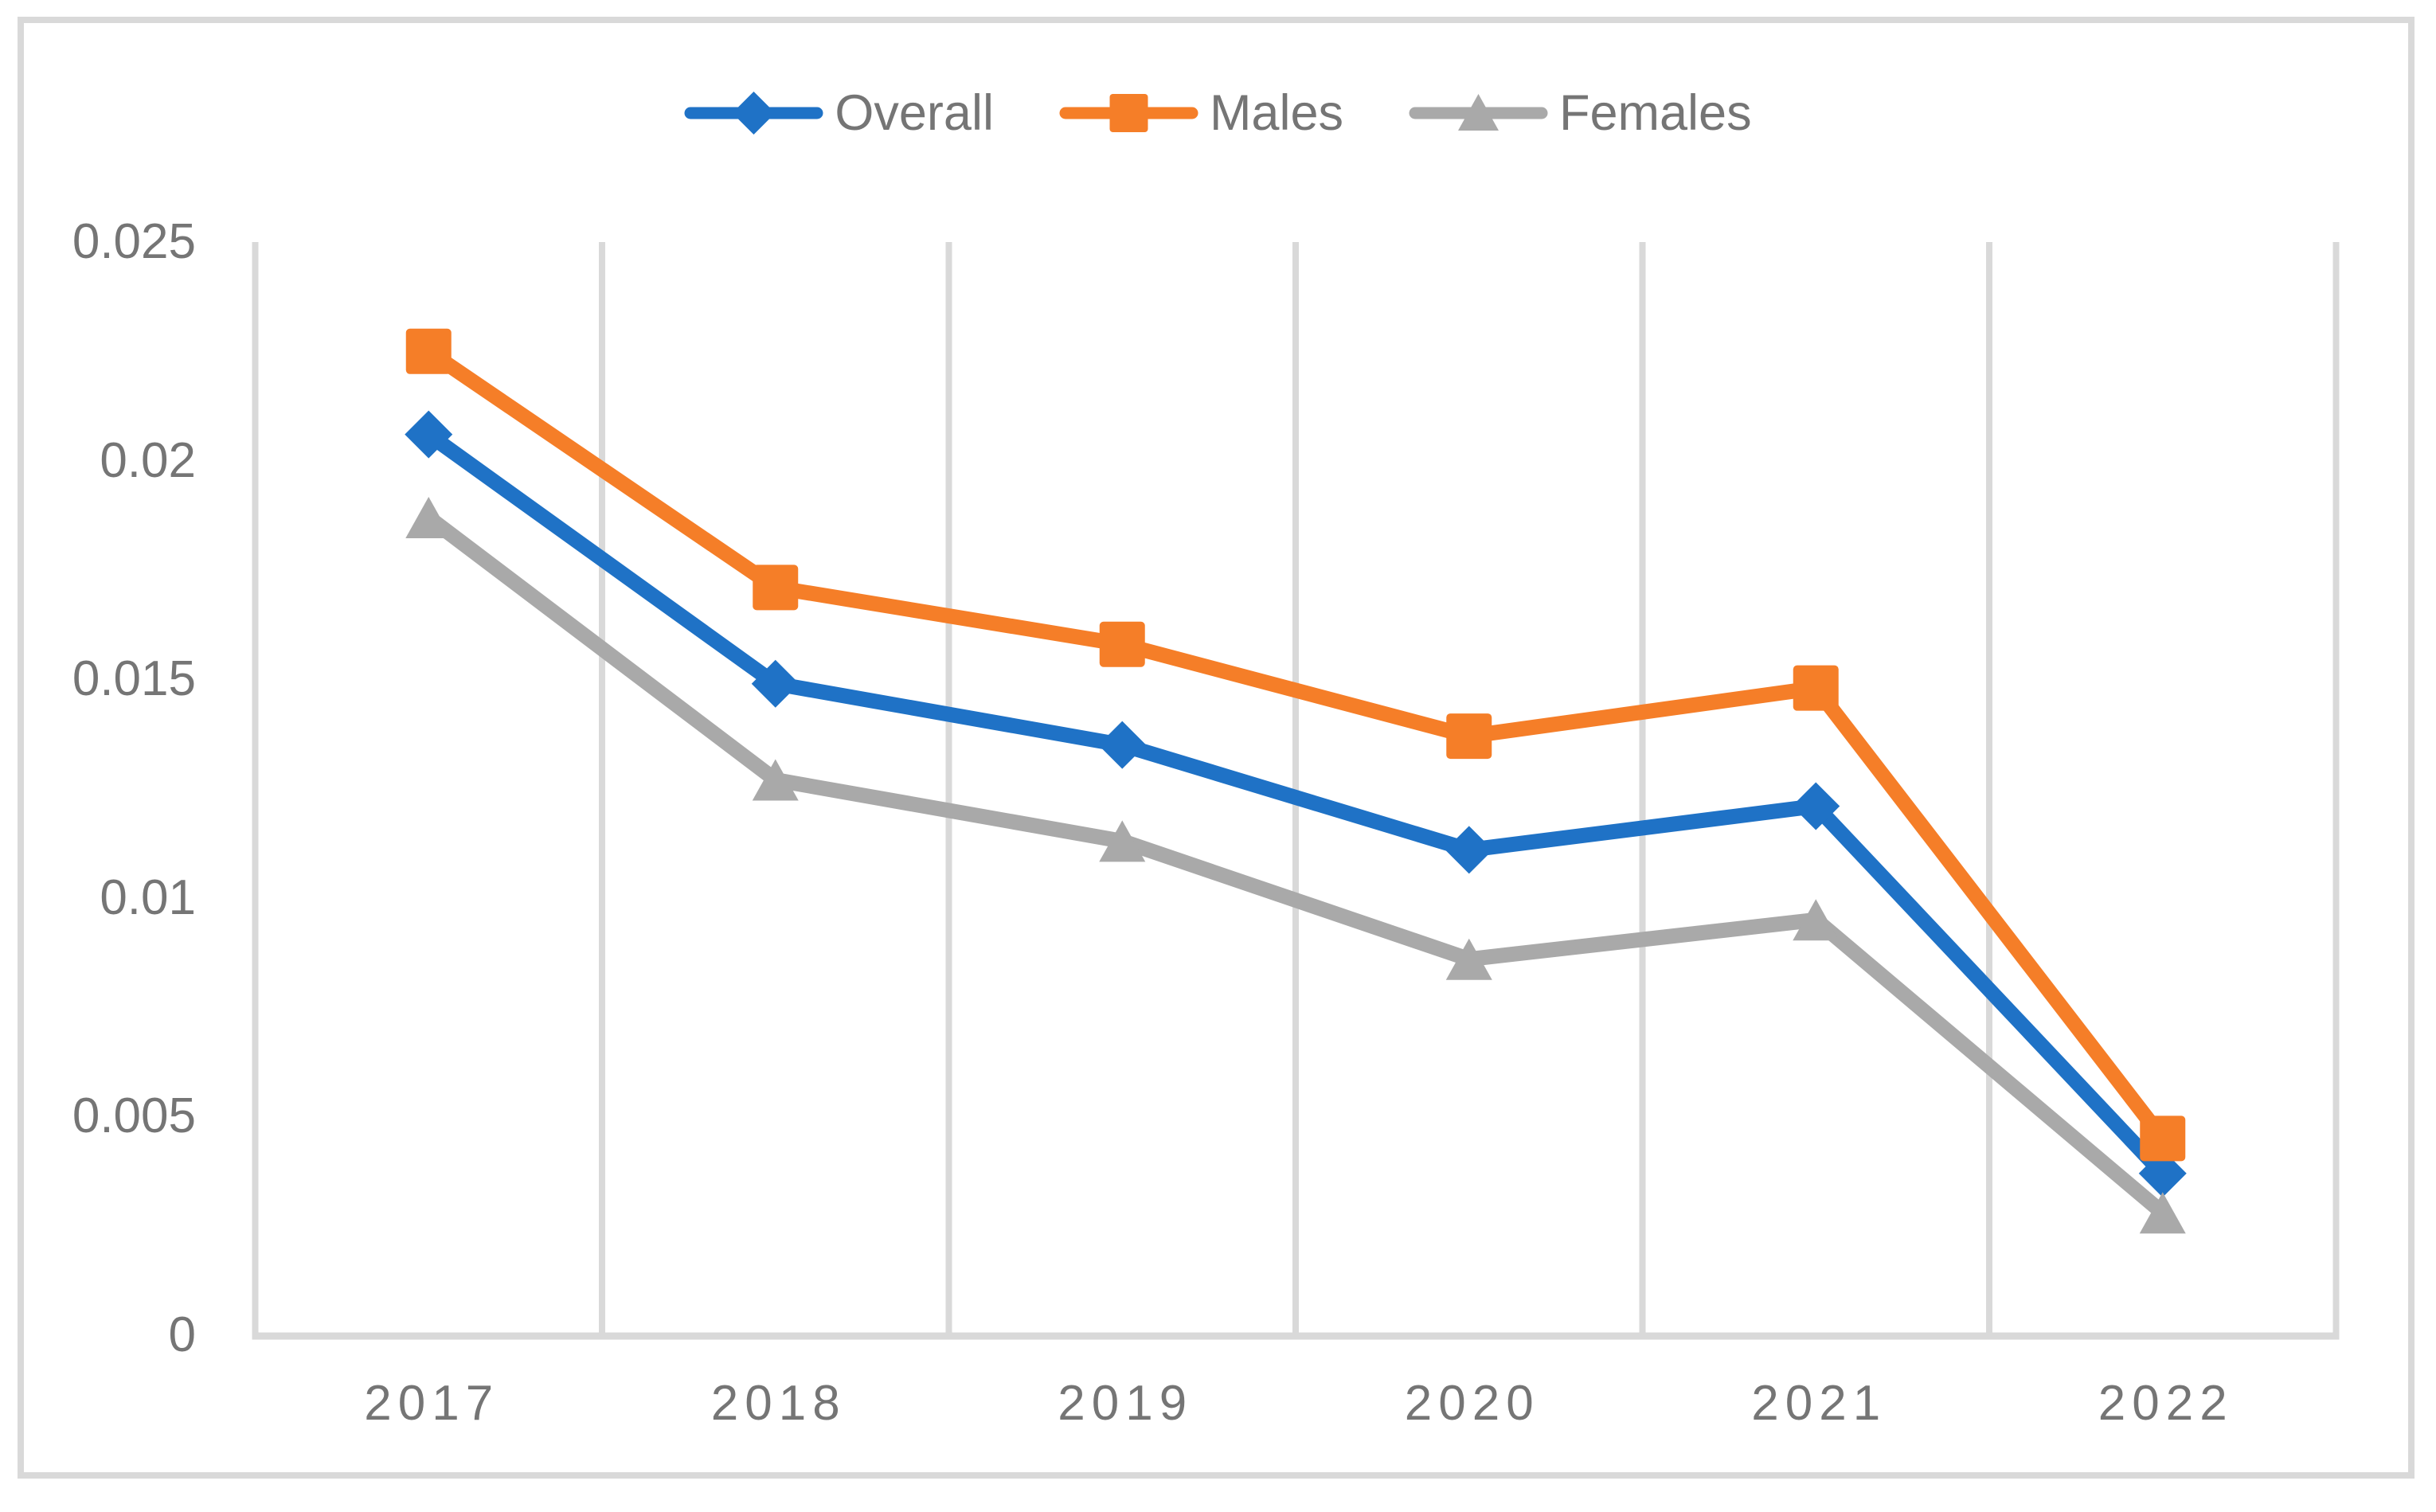  What do you see at coordinates (1469, 850) in the screenshot?
I see `marker-overall-2020` at bounding box center [1469, 850].